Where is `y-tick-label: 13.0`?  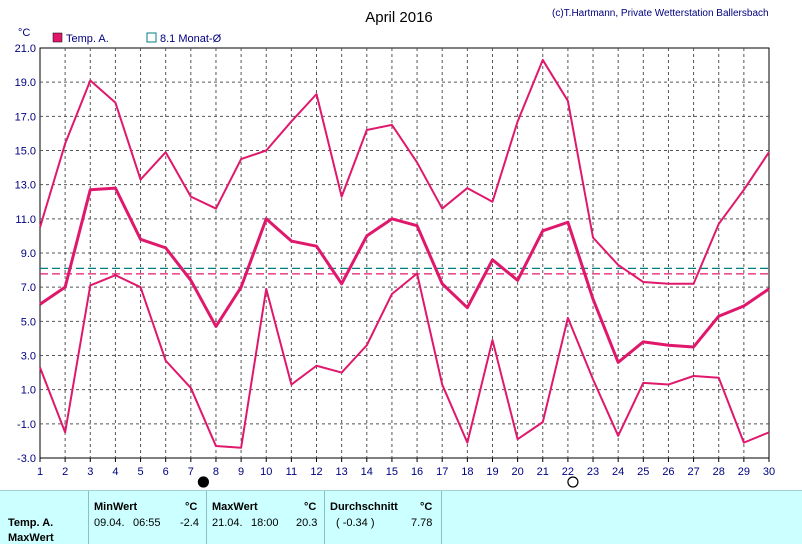
y-tick-label: 13.0 is located at coordinates (25, 186).